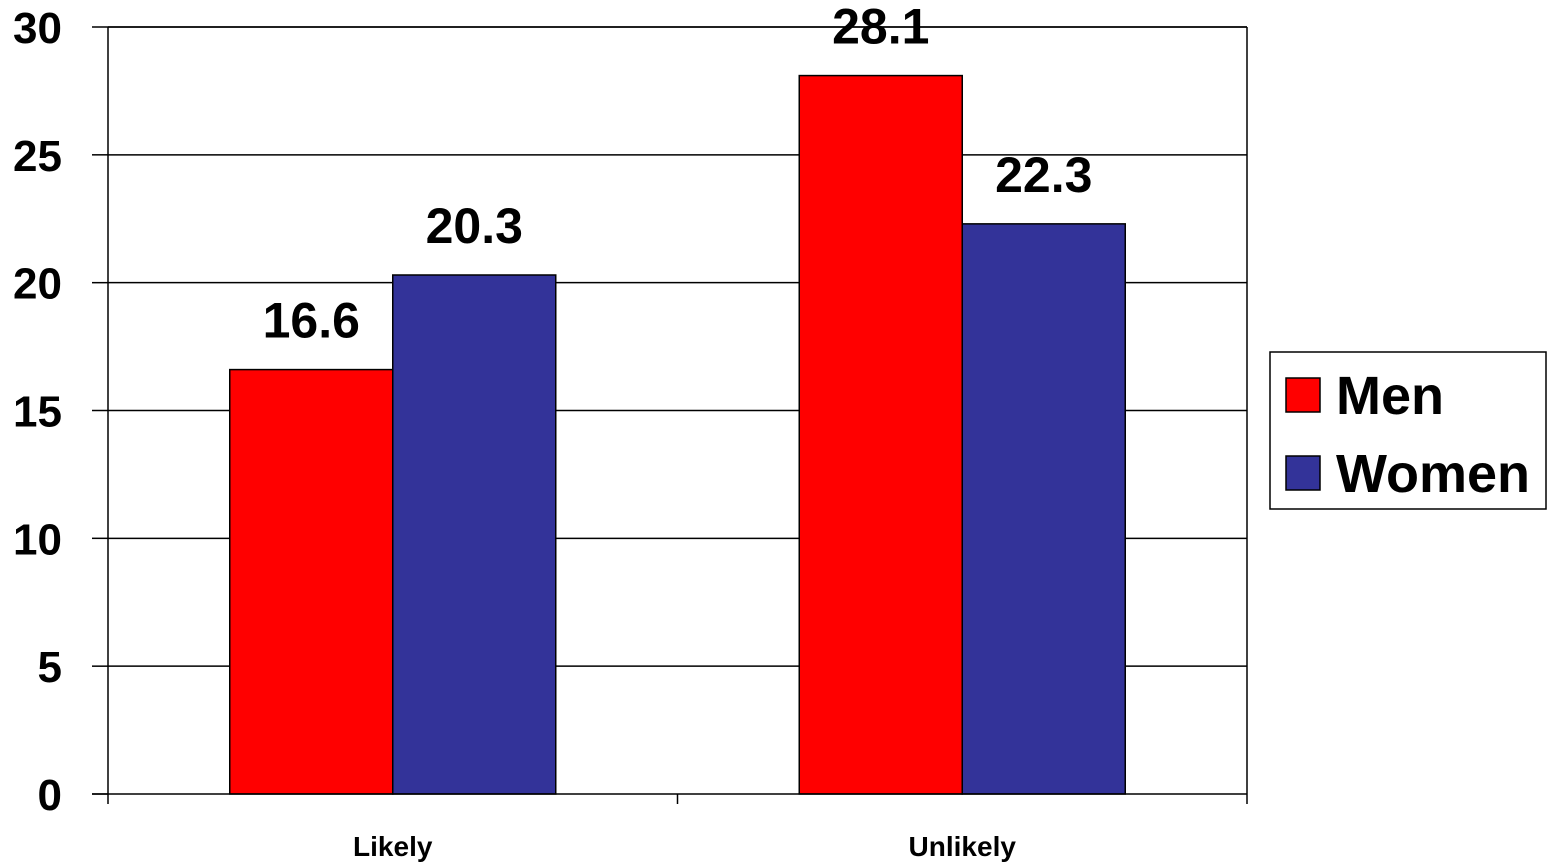 Image resolution: width=1547 pixels, height=864 pixels. Describe the element at coordinates (474, 534) in the screenshot. I see `bar-women-likely` at that location.